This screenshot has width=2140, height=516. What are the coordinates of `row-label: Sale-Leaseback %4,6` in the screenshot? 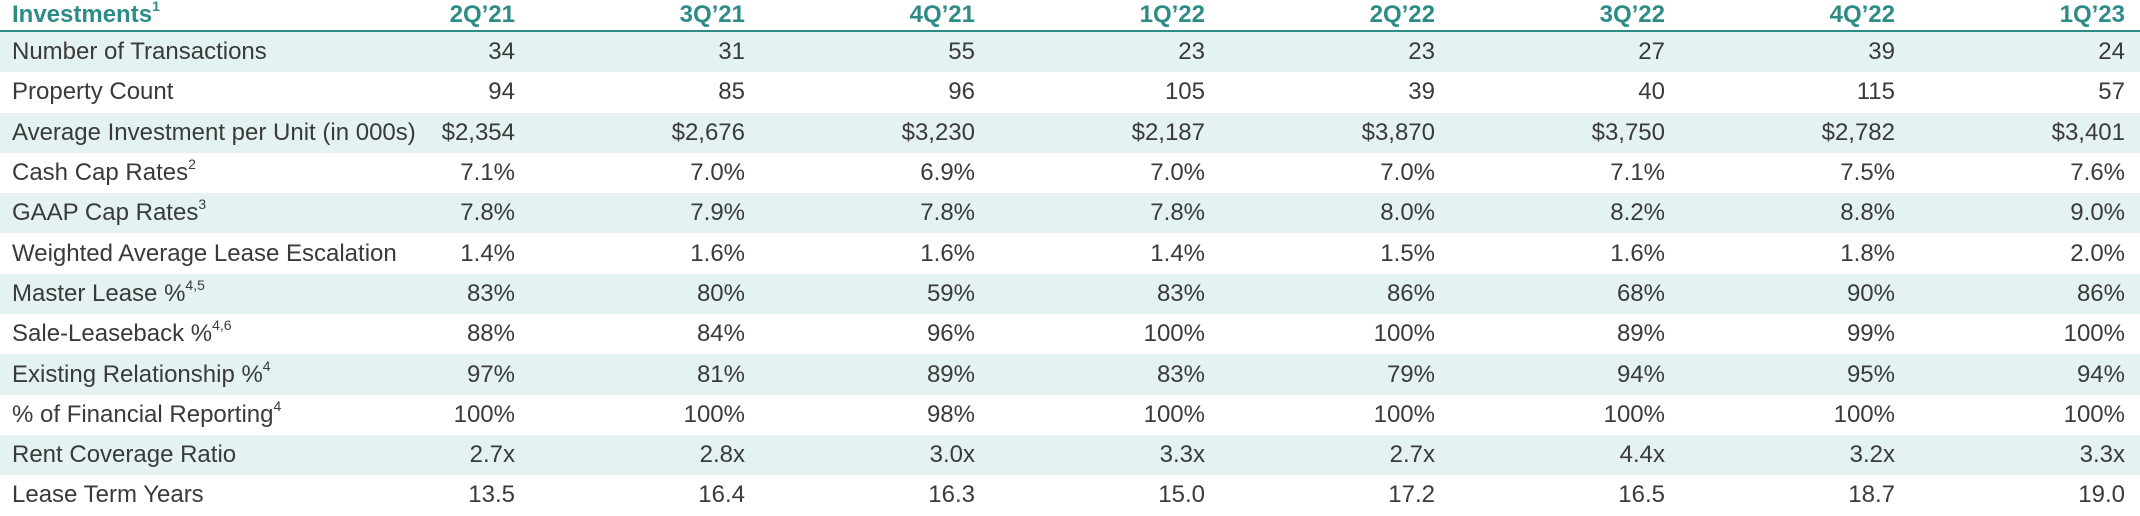 It's located at (142, 332).